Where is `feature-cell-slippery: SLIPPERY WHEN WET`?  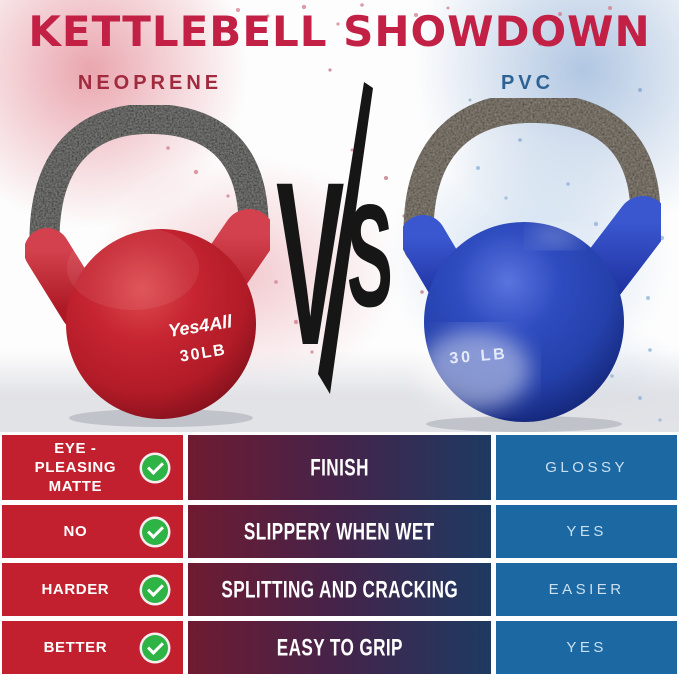 feature-cell-slippery: SLIPPERY WHEN WET is located at coordinates (339, 531).